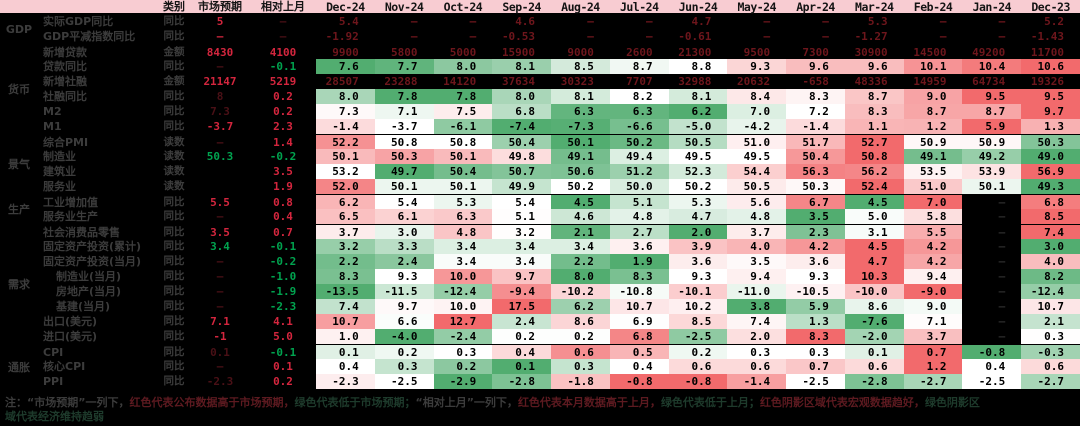  What do you see at coordinates (522, 66) in the screenshot?
I see `data-cell: 8.1` at bounding box center [522, 66].